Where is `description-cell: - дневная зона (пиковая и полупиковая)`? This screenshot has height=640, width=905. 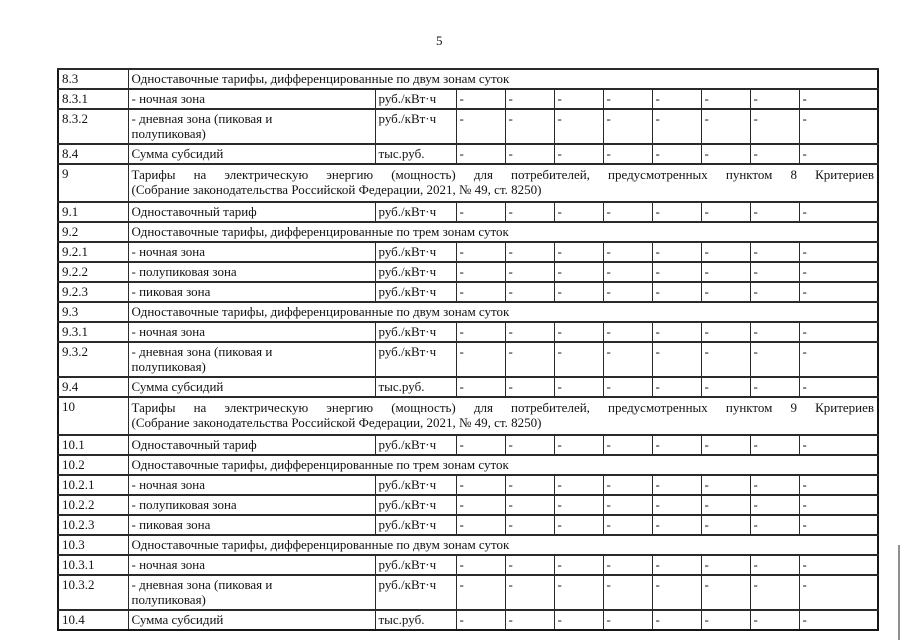
description-cell: - дневная зона (пиковая и полупиковая) is located at coordinates (251, 359).